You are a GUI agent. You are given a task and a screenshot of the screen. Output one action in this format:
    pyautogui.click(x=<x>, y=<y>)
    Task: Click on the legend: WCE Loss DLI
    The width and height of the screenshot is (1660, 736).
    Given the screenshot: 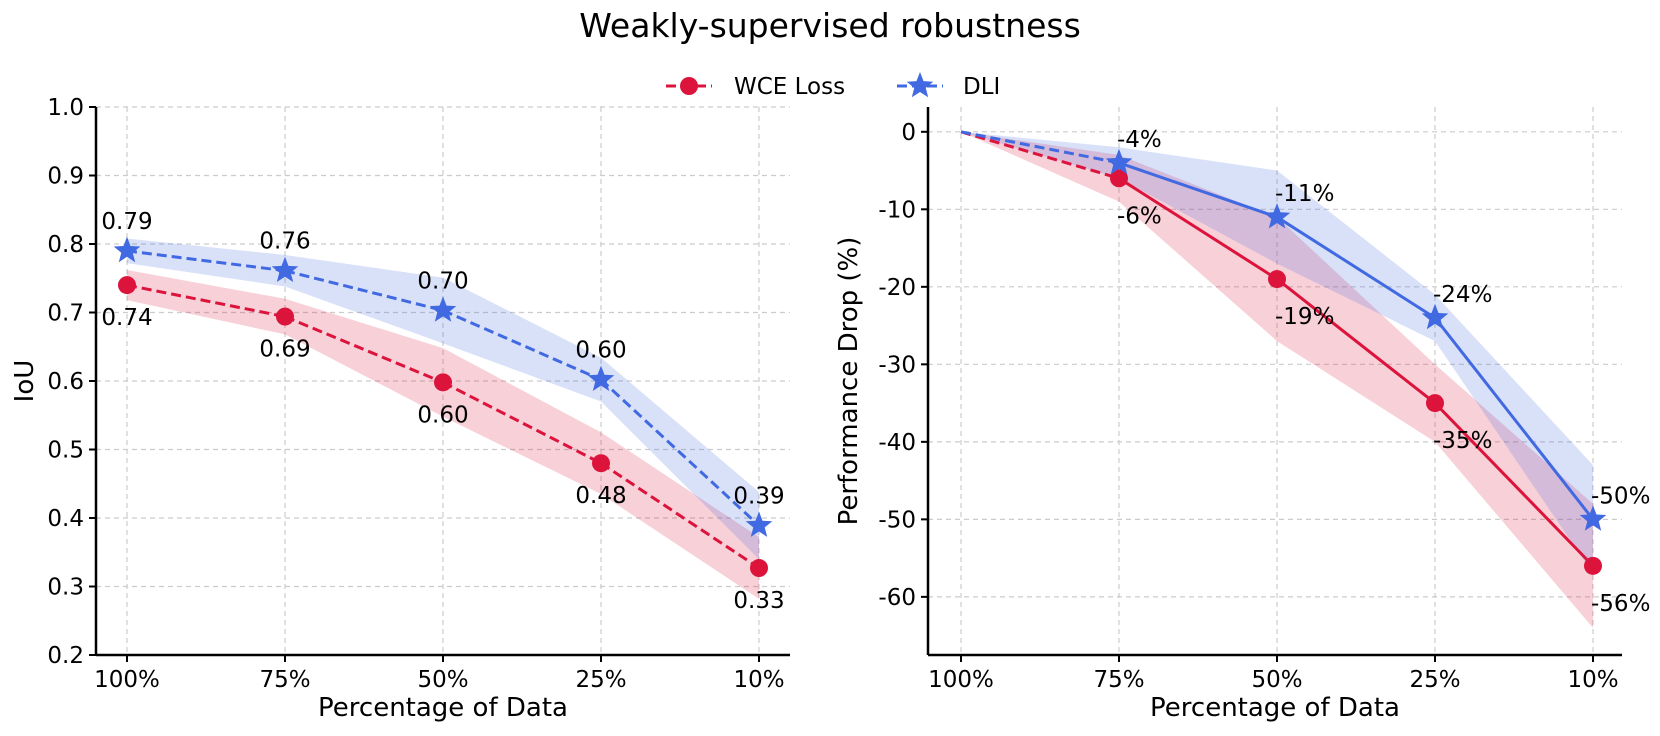 What is the action you would take?
    pyautogui.click(x=833, y=86)
    